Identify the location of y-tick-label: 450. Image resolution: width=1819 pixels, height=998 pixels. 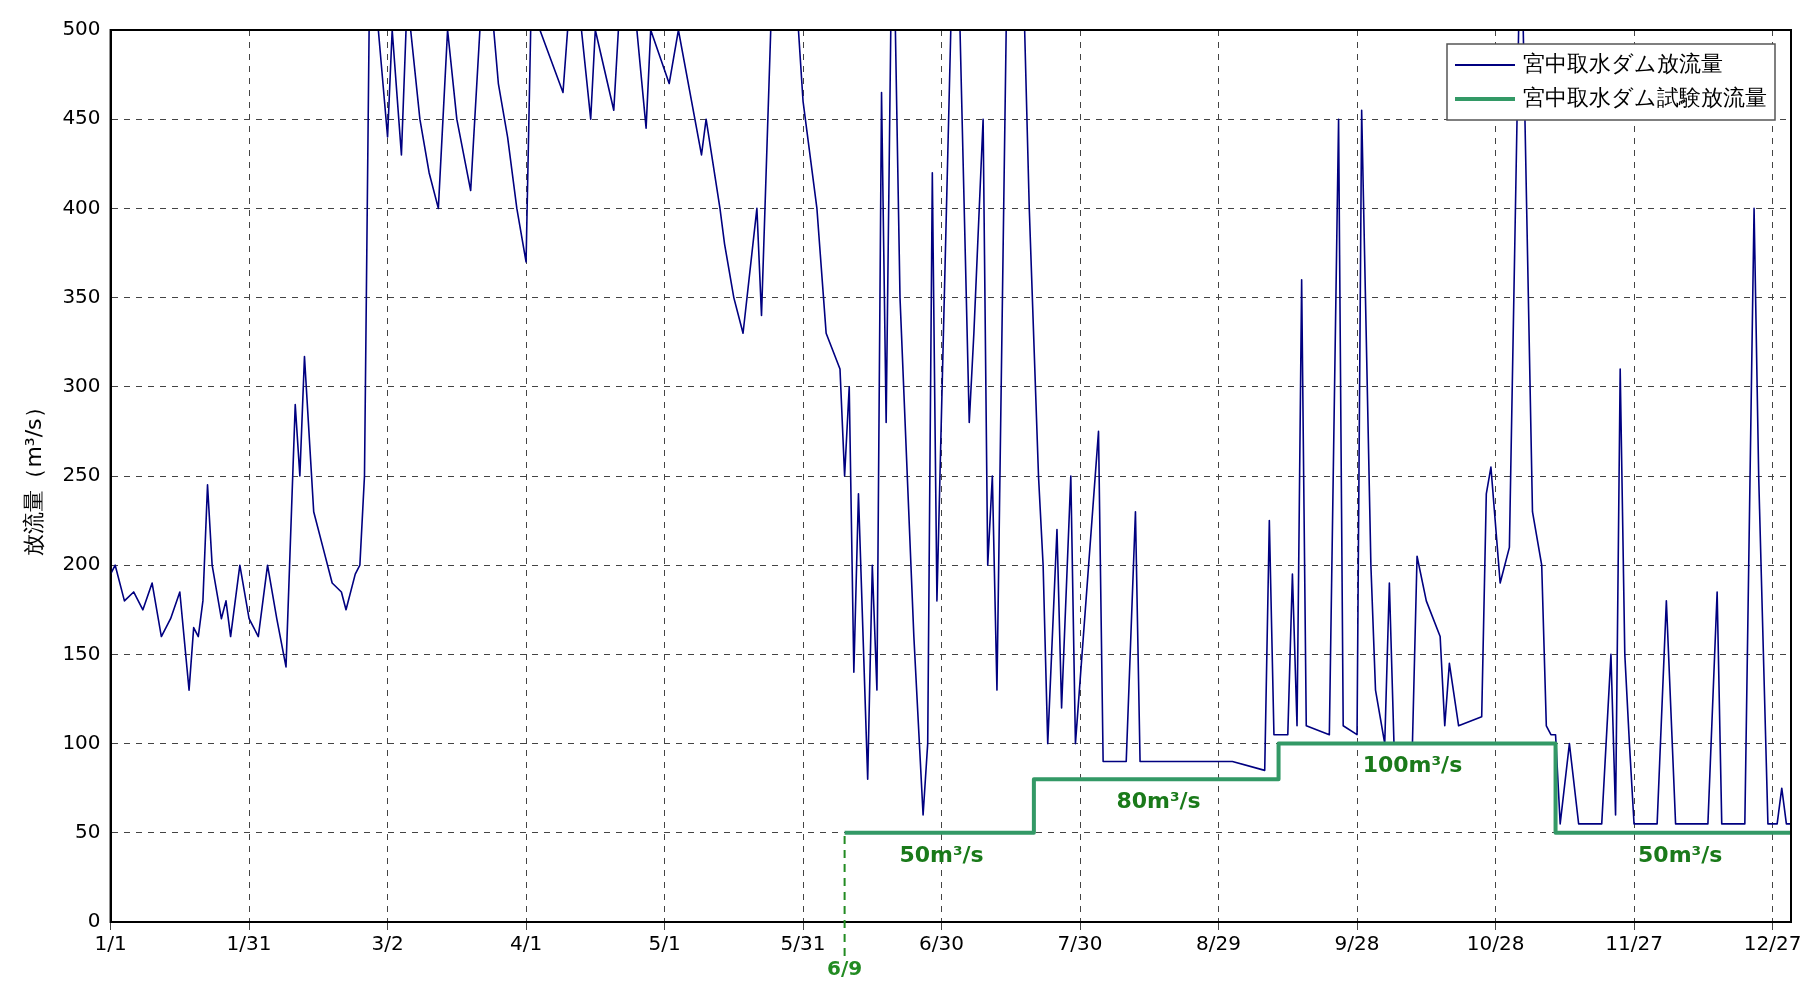
(81, 117).